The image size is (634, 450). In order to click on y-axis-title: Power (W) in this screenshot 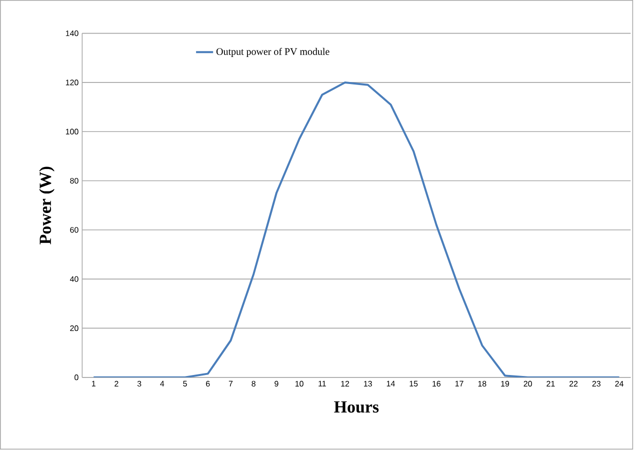, I will do `click(47, 206)`.